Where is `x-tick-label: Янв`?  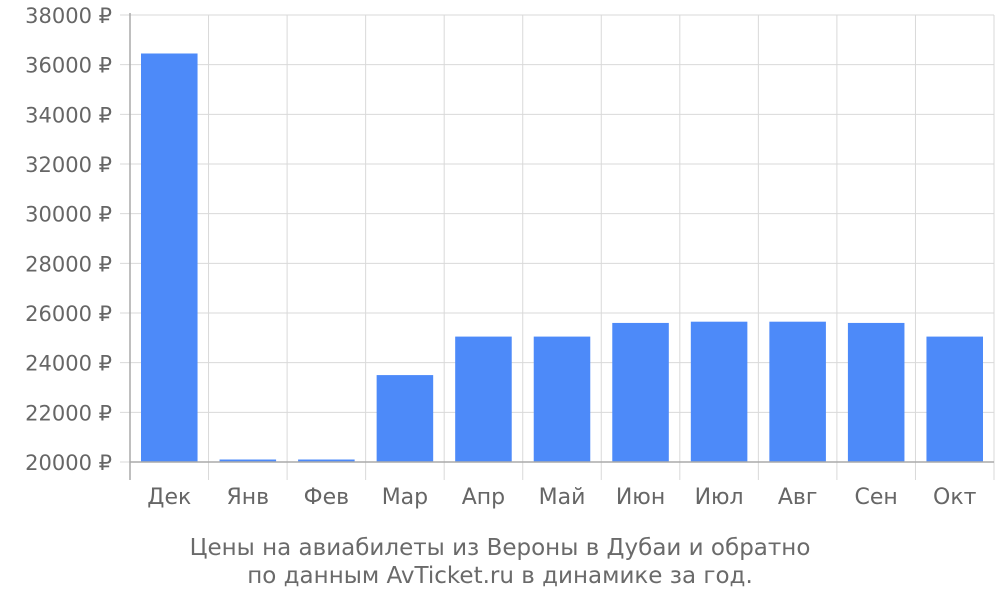
x-tick-label: Янв is located at coordinates (247, 497).